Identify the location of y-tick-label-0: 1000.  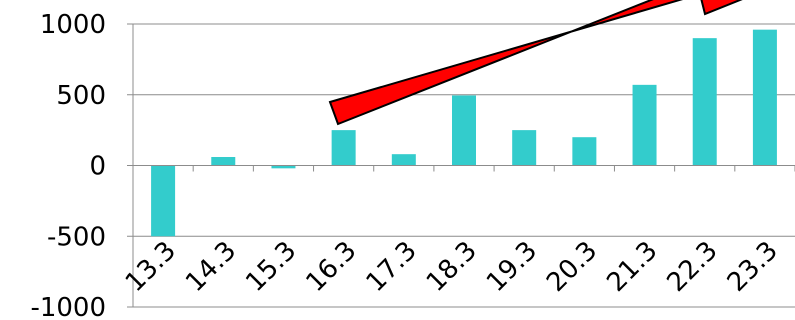
(73, 25).